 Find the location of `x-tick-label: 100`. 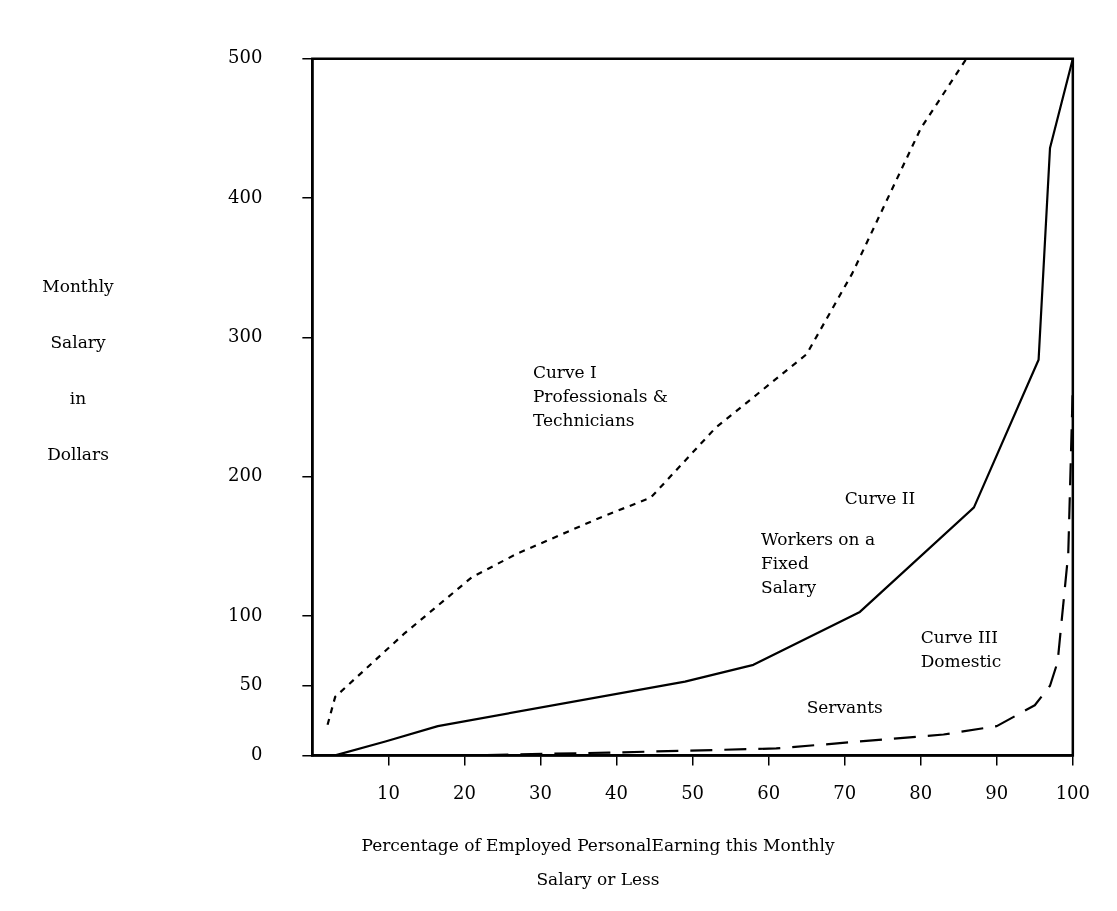

x-tick-label: 100 is located at coordinates (1072, 792).